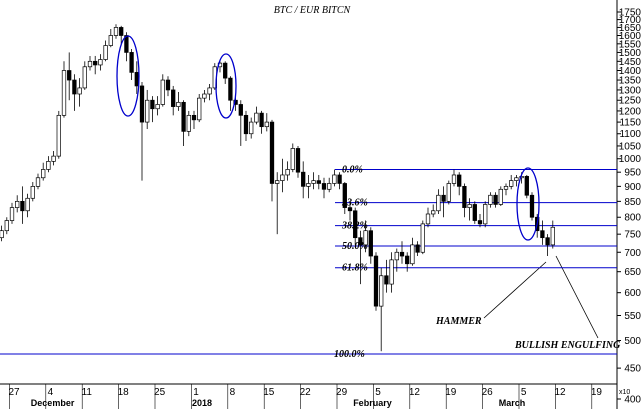 Image resolution: width=643 pixels, height=409 pixels. I want to click on fib-label: 23.6%, so click(354, 203).